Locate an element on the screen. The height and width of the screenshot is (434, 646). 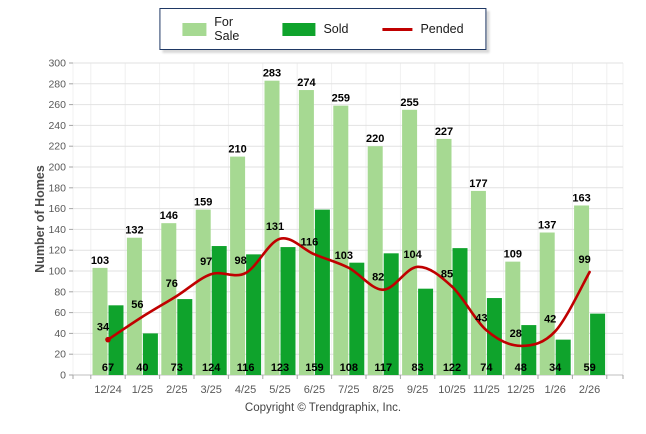
for-sale-value-label: 163 is located at coordinates (581, 198).